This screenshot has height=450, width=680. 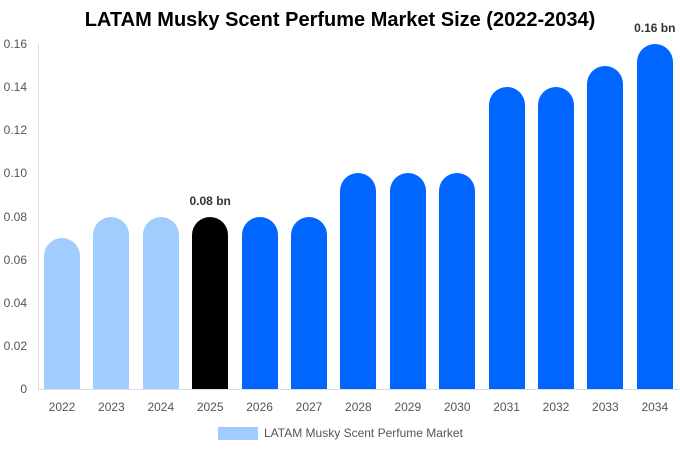 I want to click on bar-2025, so click(x=210, y=302).